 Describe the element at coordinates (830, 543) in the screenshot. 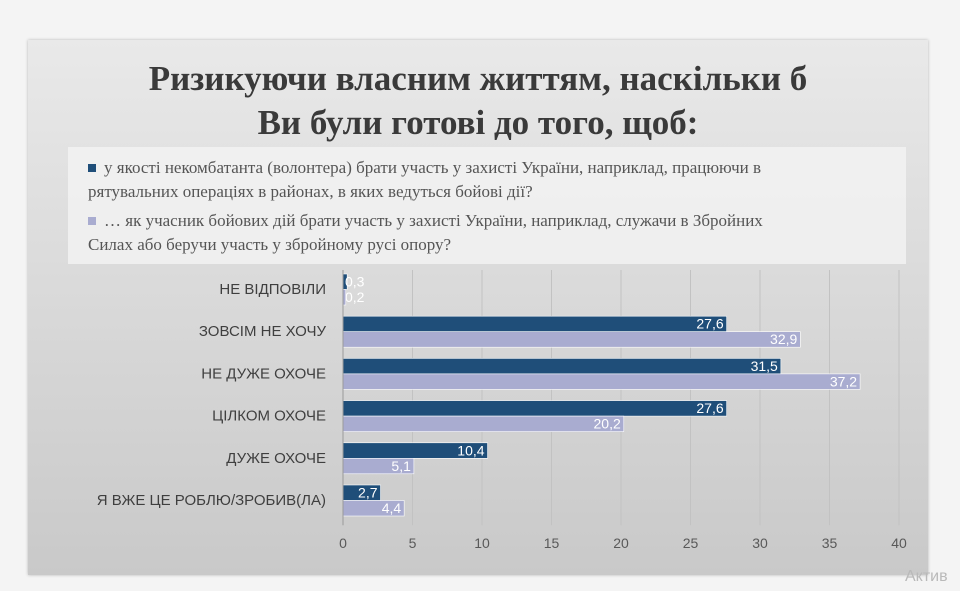

I see `x-tick-label-35: 35` at that location.